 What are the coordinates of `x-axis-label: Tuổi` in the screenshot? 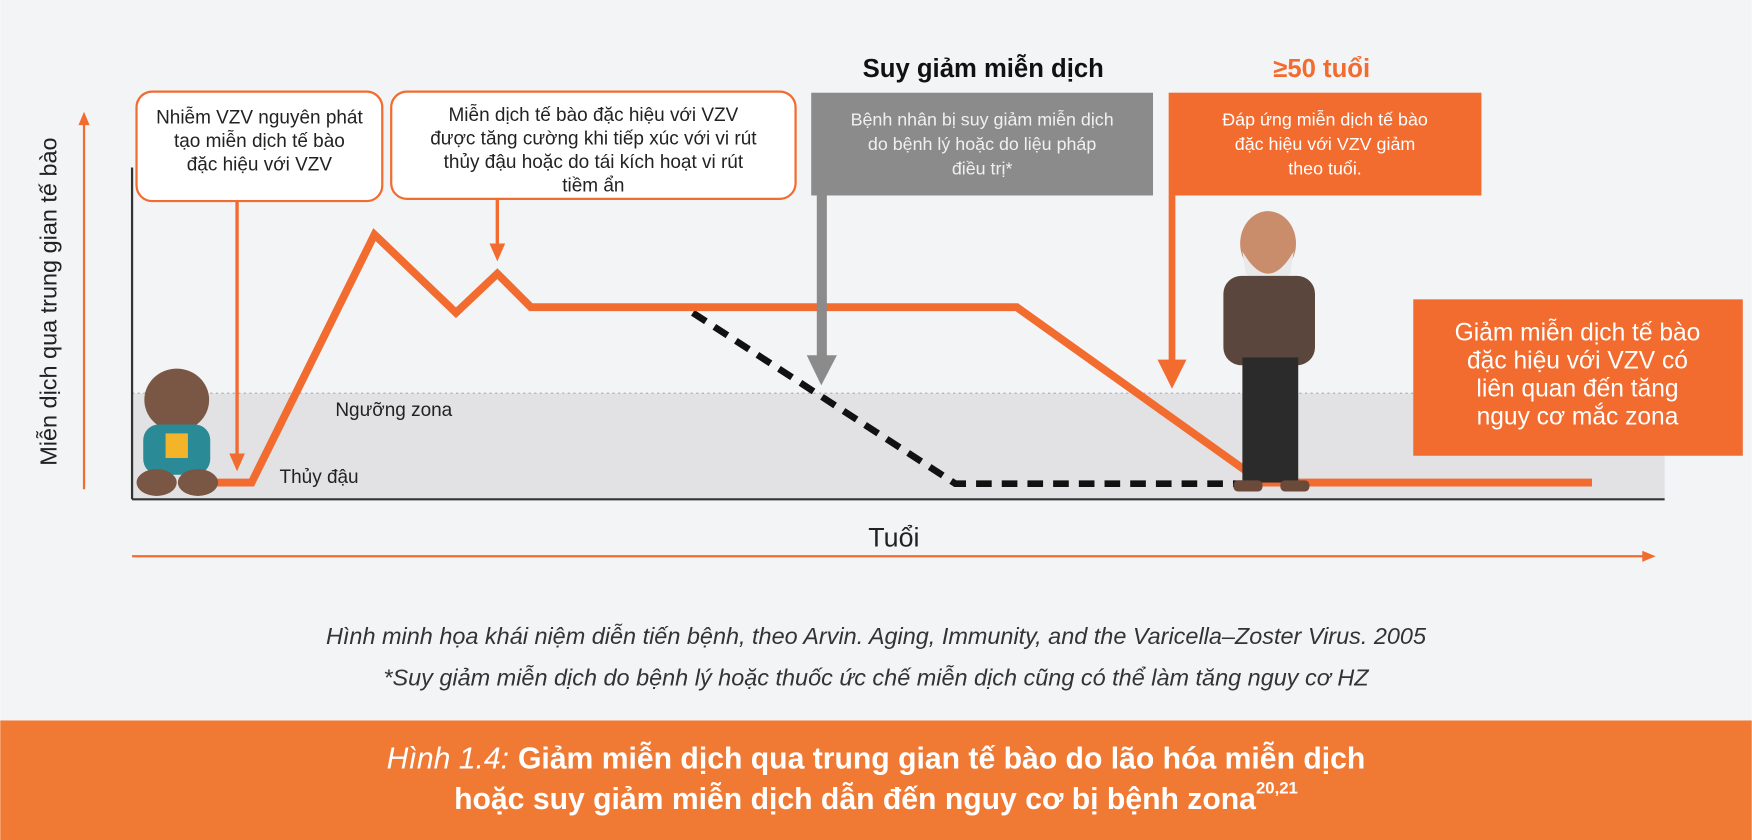 It's located at (893, 538).